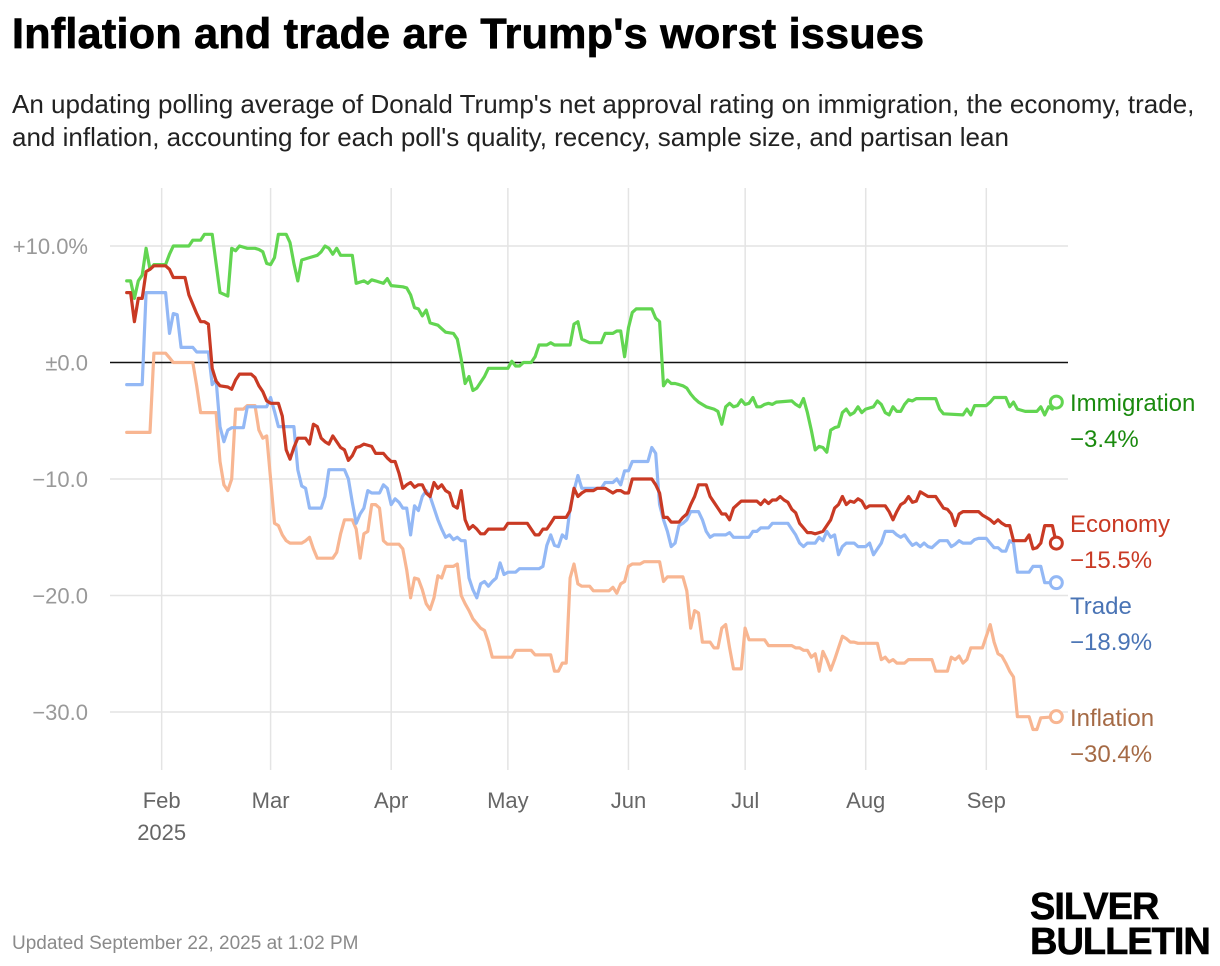  I want to click on series-name-label: Economy, so click(1120, 524).